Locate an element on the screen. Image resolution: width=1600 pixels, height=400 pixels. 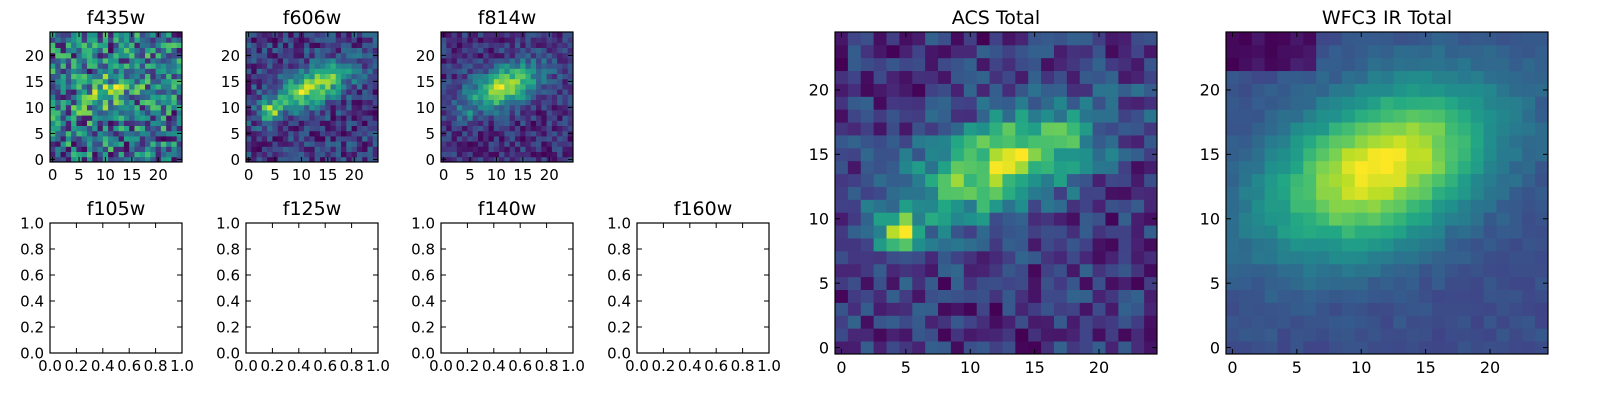
y-tick-label: 1.0 is located at coordinates (228, 223).